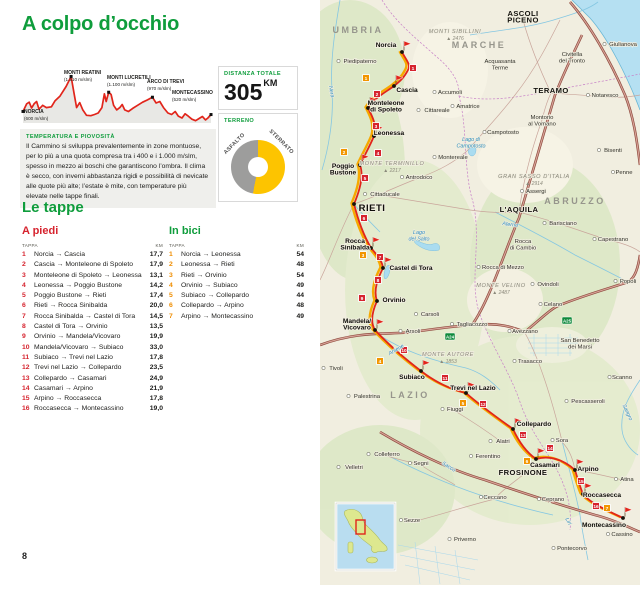 The image size is (640, 590). What do you see at coordinates (251, 91) in the screenshot?
I see `distance-value: 305KM` at bounding box center [251, 91].